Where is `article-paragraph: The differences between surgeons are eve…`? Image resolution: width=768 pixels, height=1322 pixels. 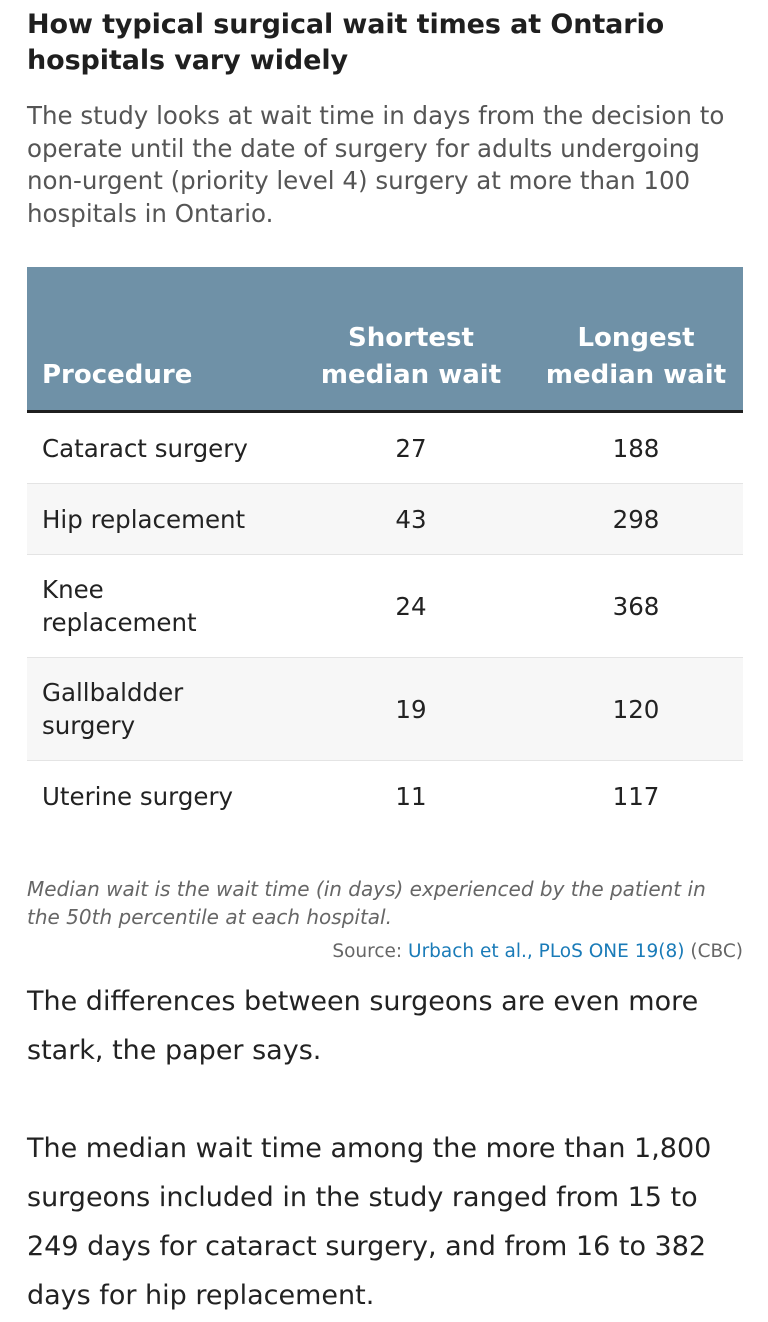 article-paragraph: The differences between surgeons are eve… is located at coordinates (363, 1026).